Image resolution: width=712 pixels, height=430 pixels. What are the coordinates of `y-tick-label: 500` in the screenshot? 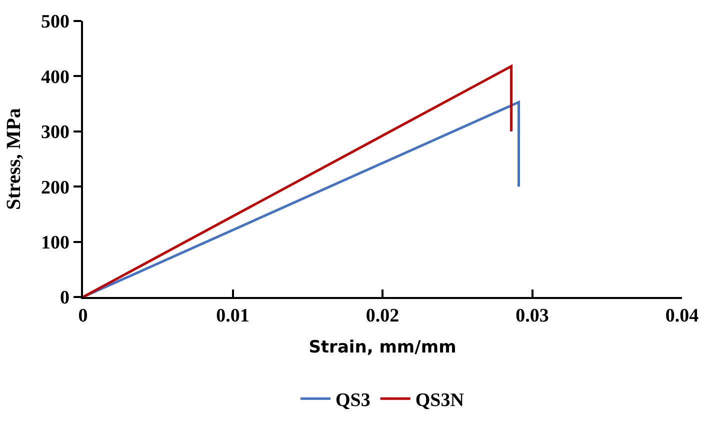 It's located at (55, 22).